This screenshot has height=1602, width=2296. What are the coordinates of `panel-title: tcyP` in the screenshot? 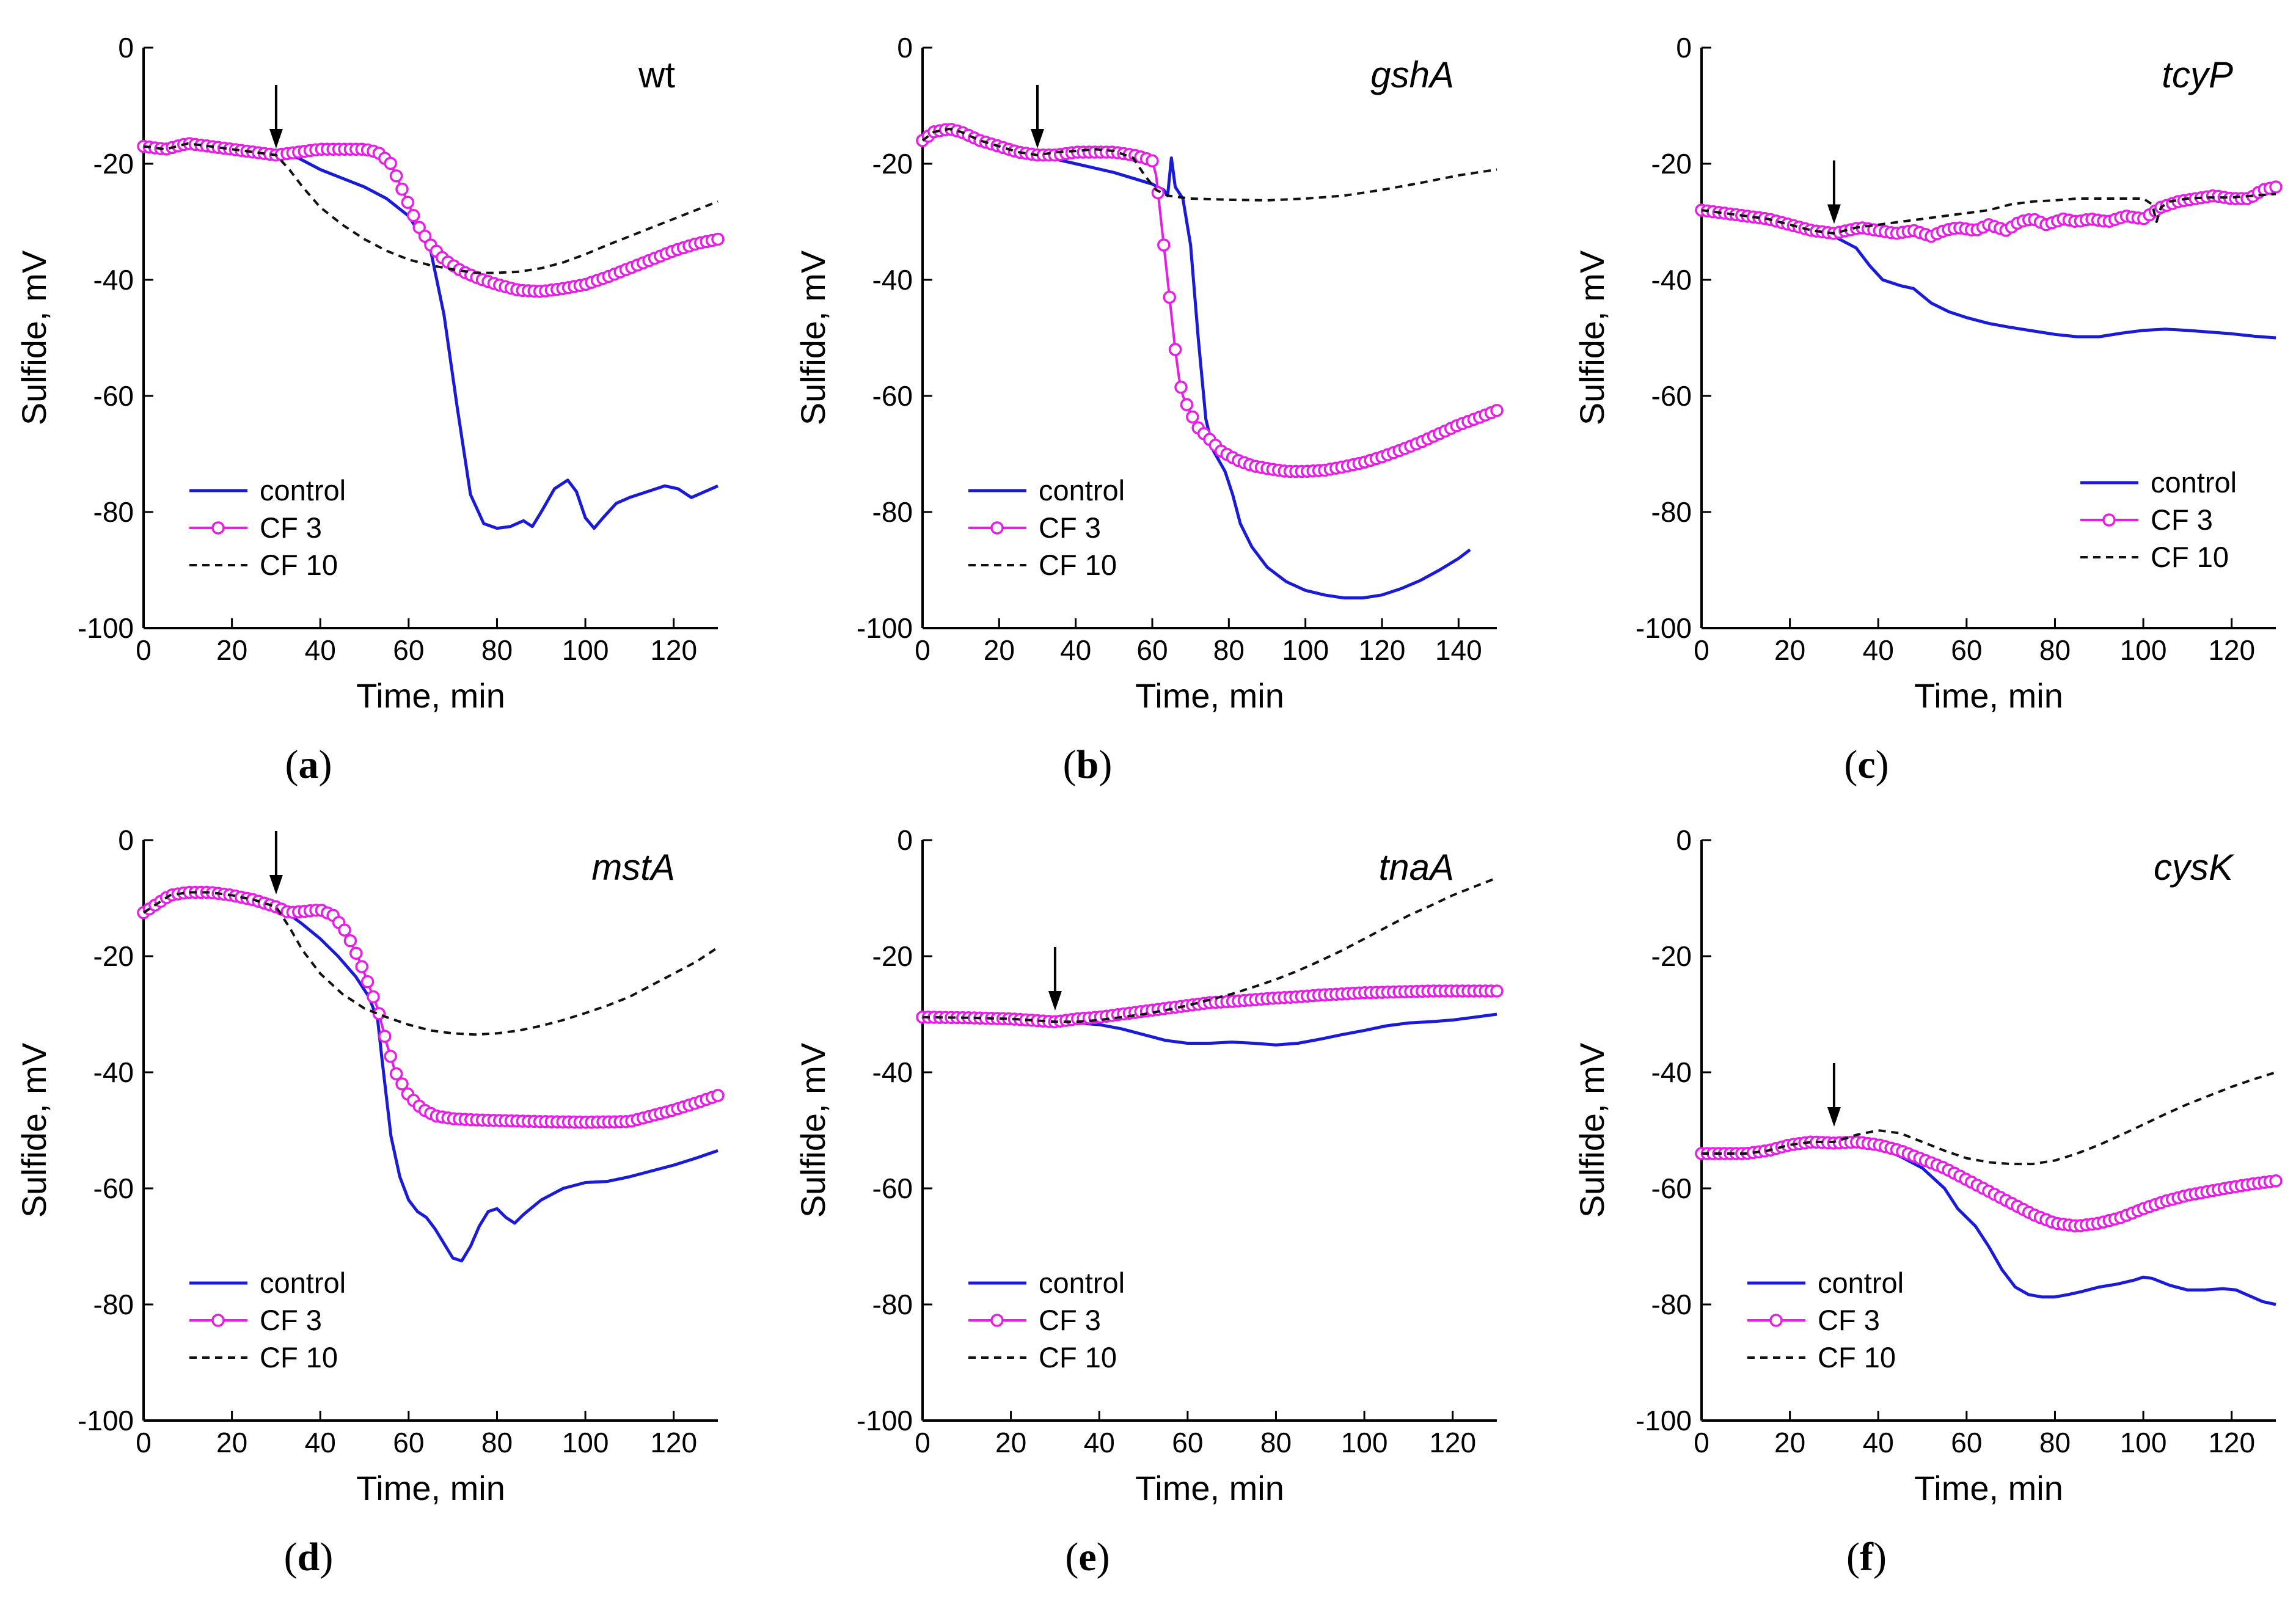 It's located at (2197, 74).